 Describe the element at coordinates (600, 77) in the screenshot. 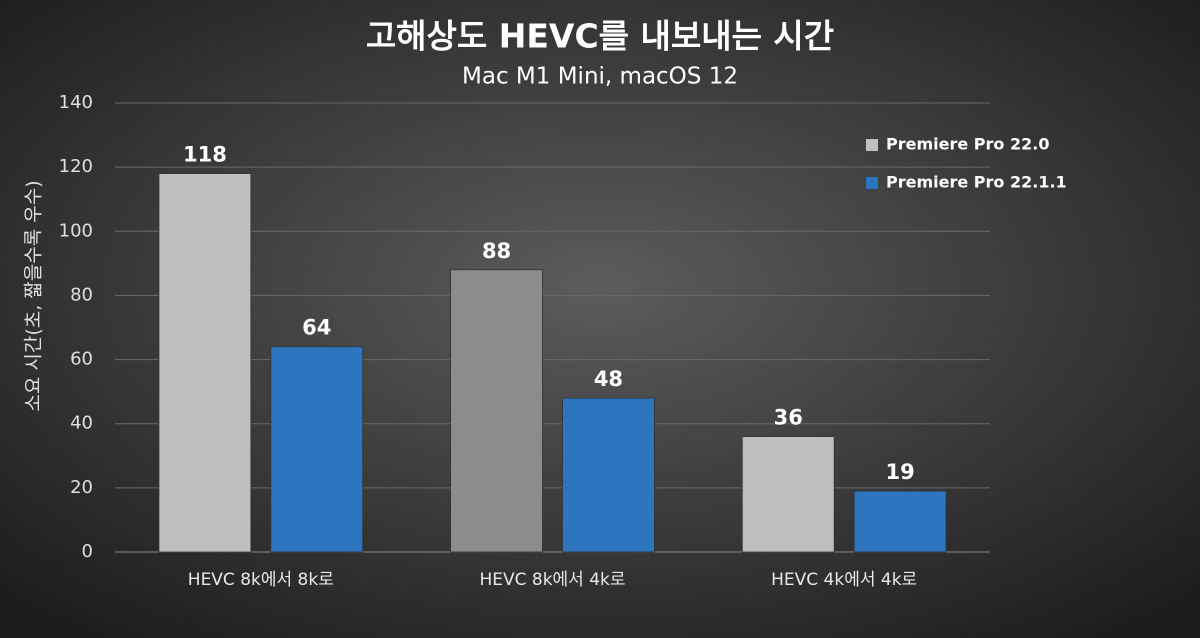

I see `chart-subtitle: Mac M1 Mini, macOS 12` at that location.